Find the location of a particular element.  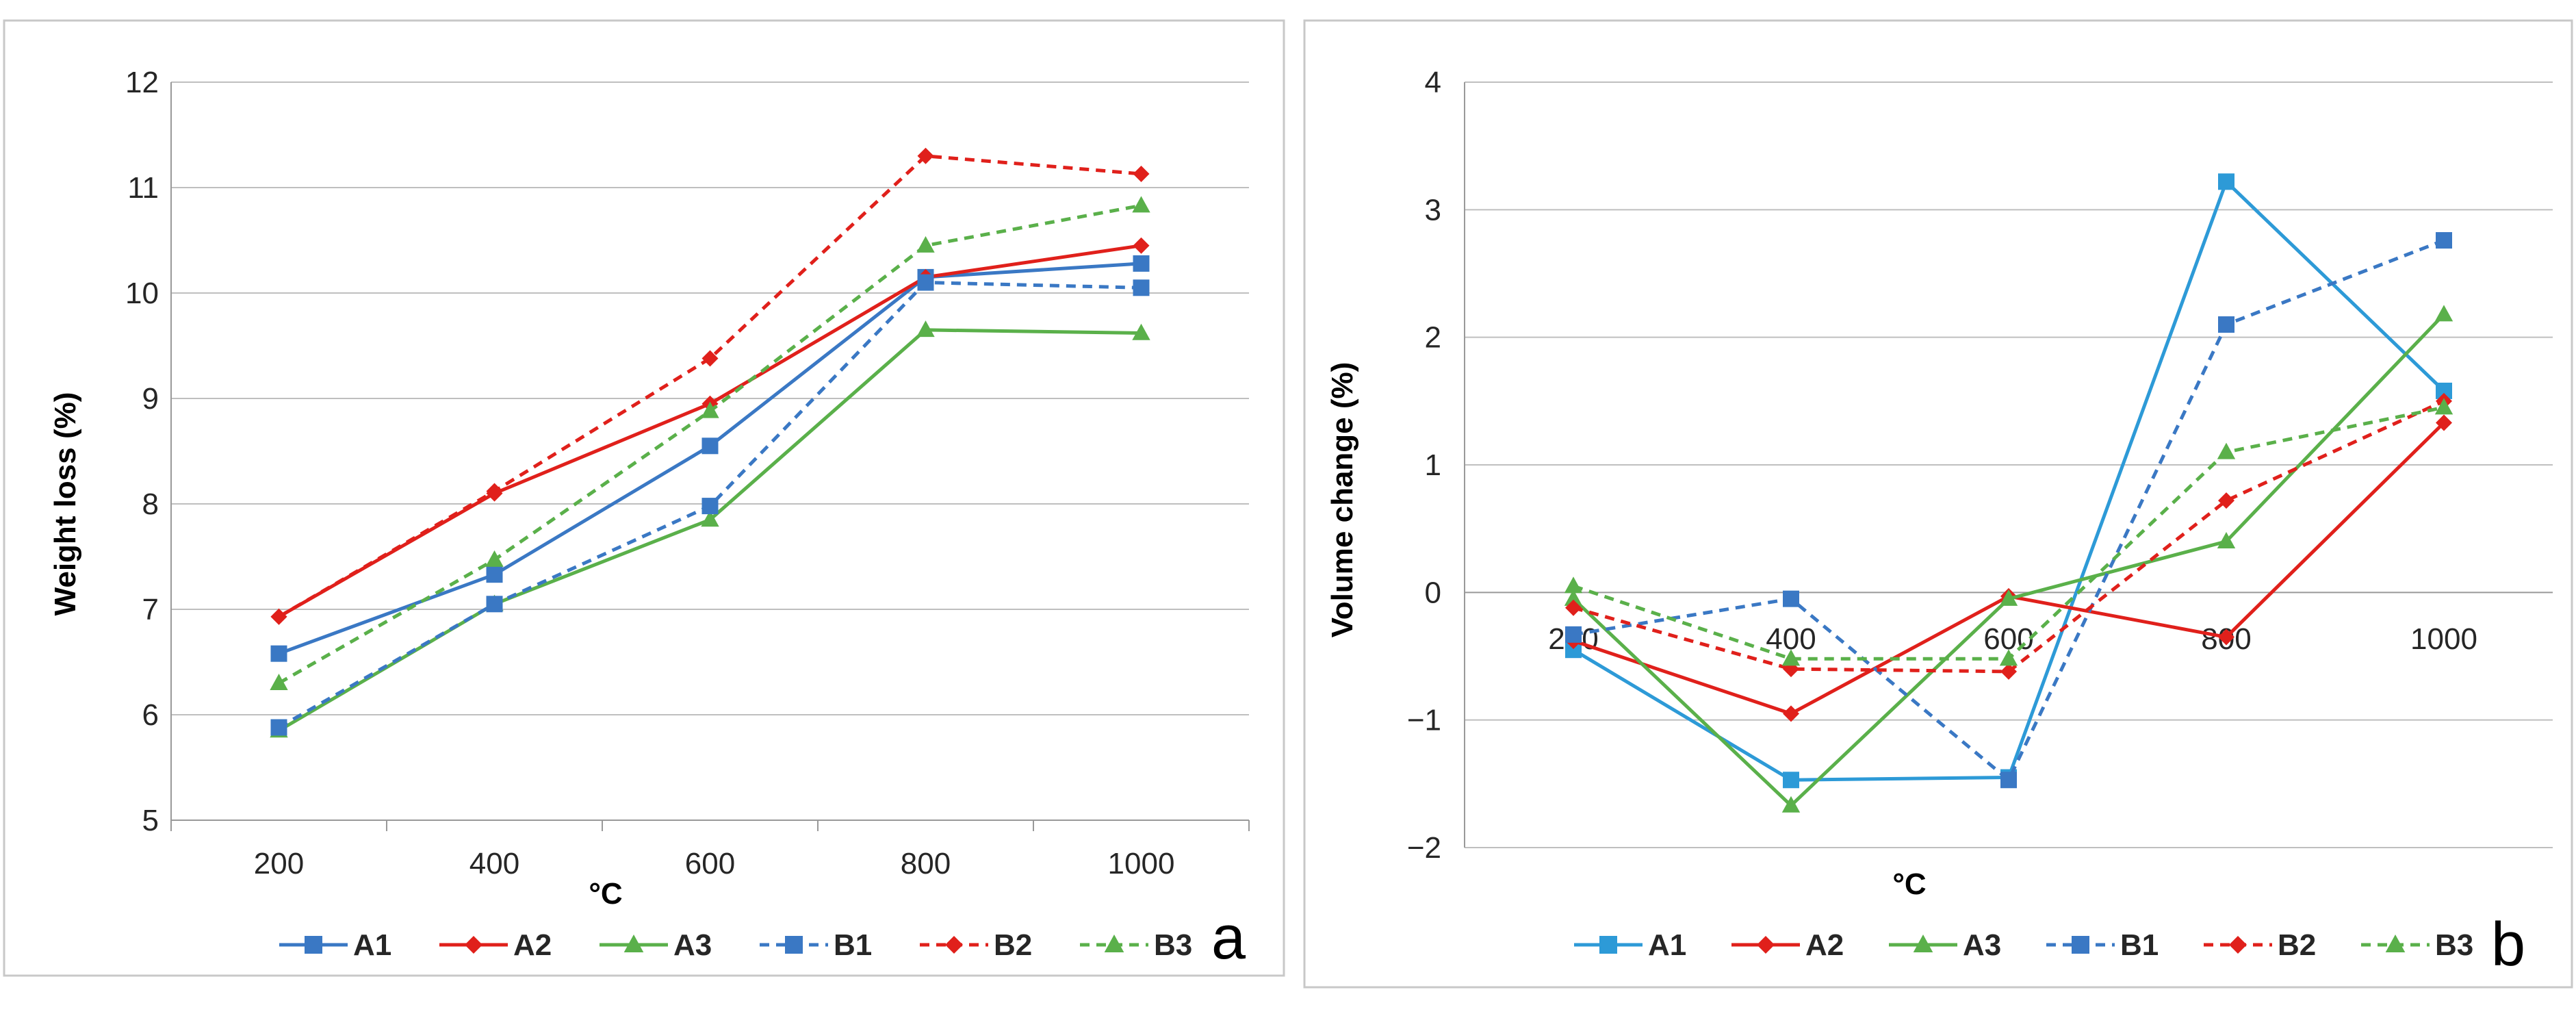

y-tick-label: 0 is located at coordinates (1433, 593).